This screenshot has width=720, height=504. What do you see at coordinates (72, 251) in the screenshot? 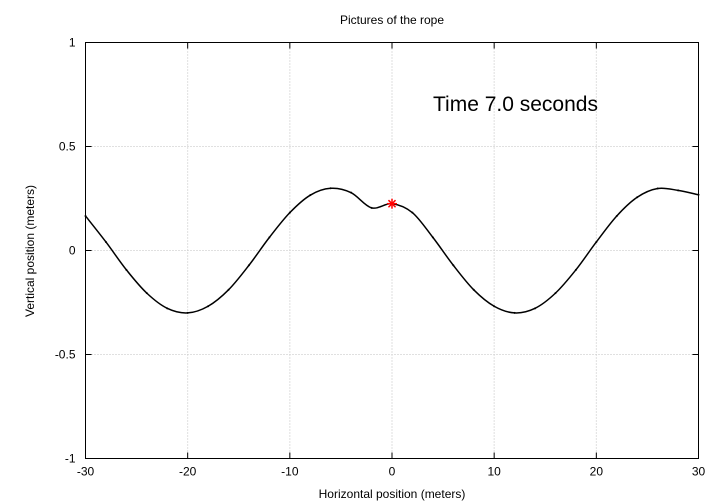
I see `y-tick-label: 0` at bounding box center [72, 251].